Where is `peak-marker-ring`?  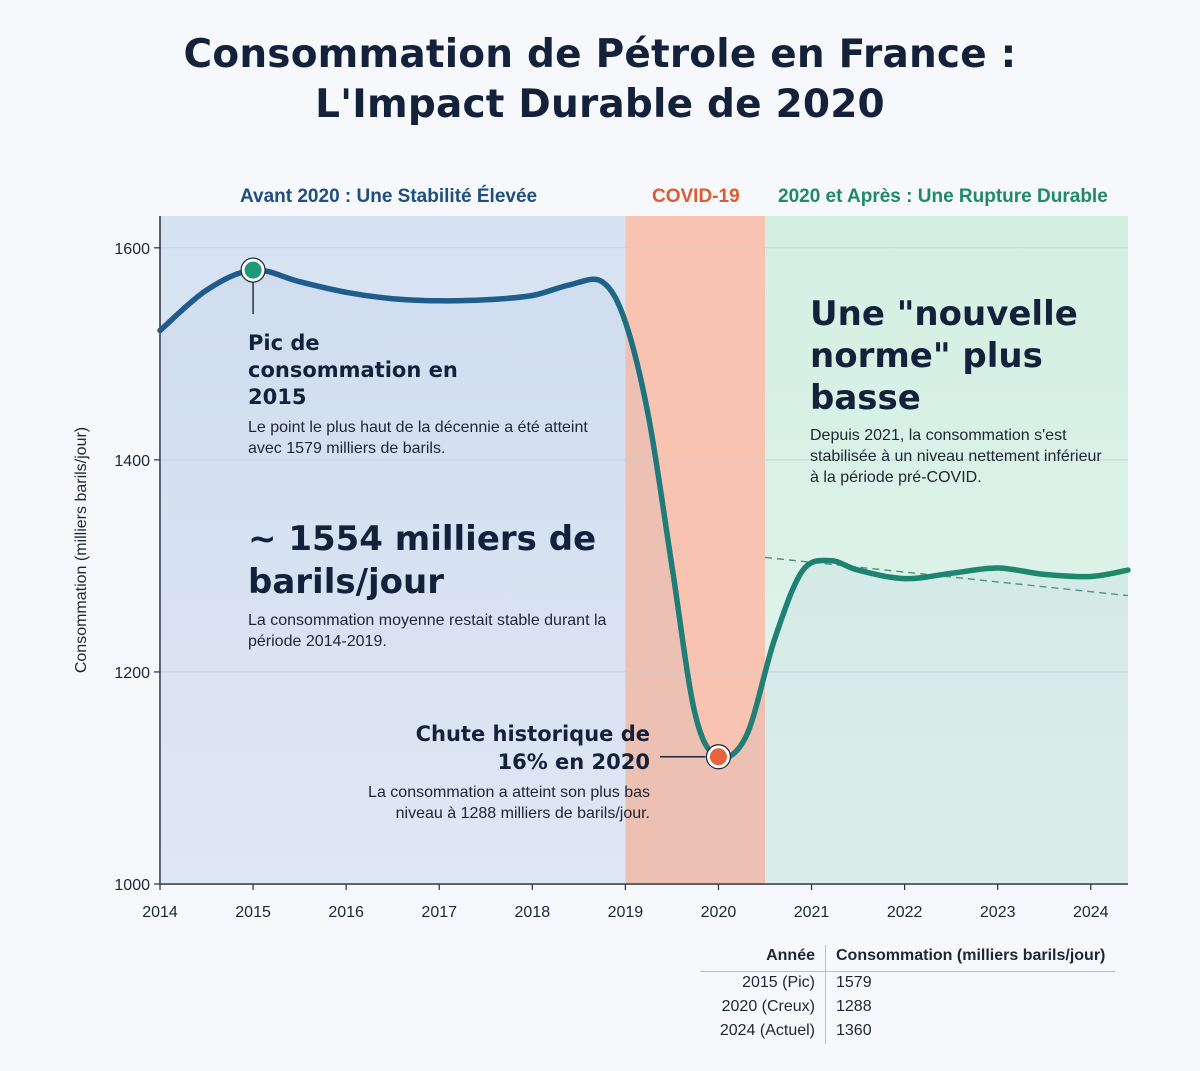 peak-marker-ring is located at coordinates (253, 270).